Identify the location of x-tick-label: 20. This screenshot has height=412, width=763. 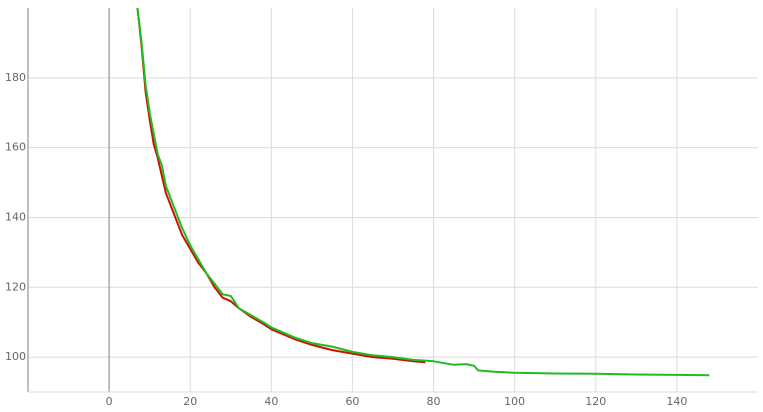
(190, 401).